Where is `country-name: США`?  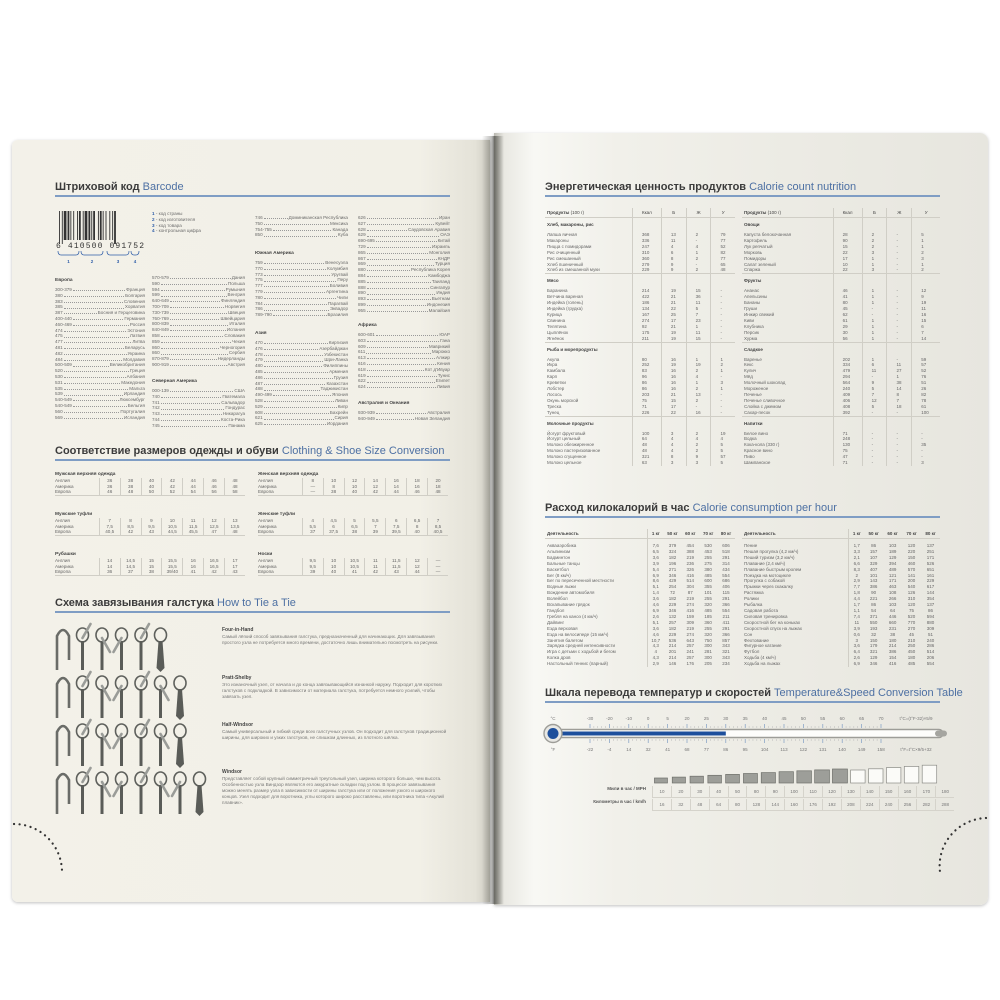 country-name: США is located at coordinates (239, 390).